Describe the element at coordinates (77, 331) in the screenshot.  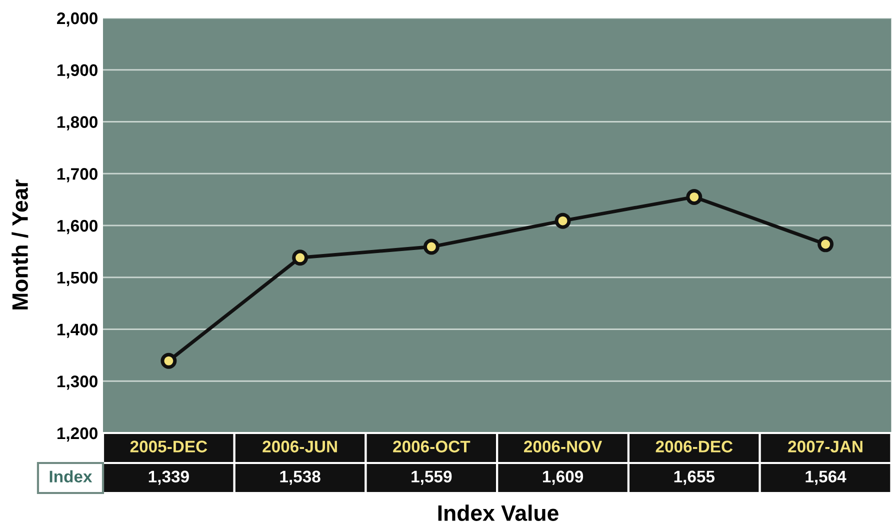
I see `y-tick-label: 1,400` at that location.